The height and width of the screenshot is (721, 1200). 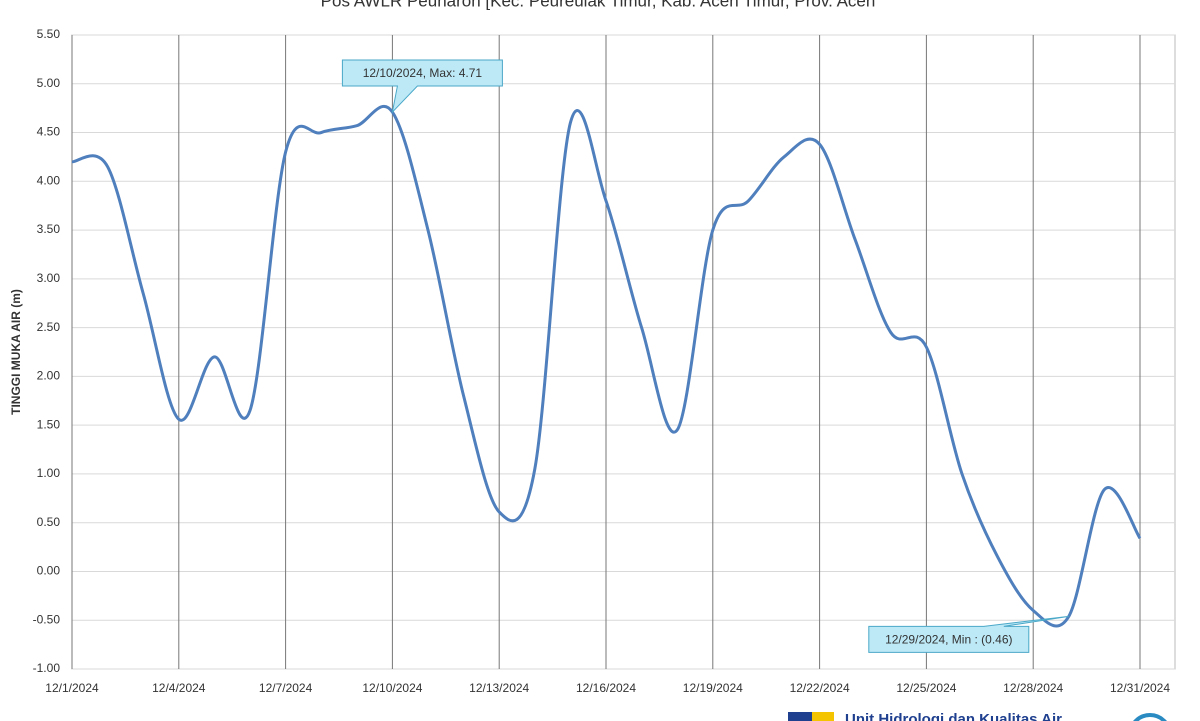 I want to click on y-axis-label: TINGGI MUKA AIR (m), so click(x=16, y=352).